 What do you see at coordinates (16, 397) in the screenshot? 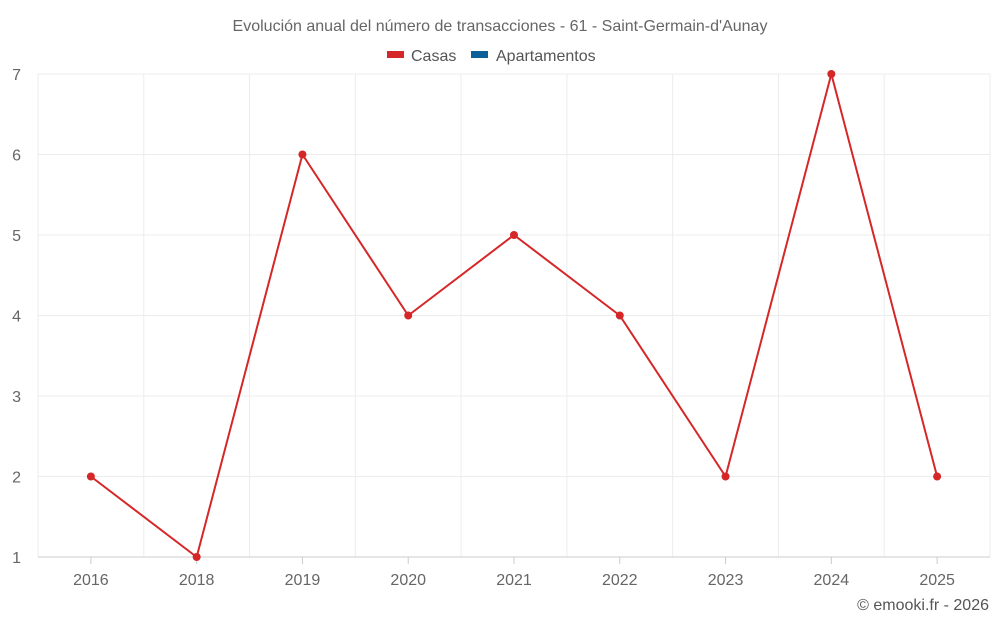
I see `y-tick-label: 3` at bounding box center [16, 397].